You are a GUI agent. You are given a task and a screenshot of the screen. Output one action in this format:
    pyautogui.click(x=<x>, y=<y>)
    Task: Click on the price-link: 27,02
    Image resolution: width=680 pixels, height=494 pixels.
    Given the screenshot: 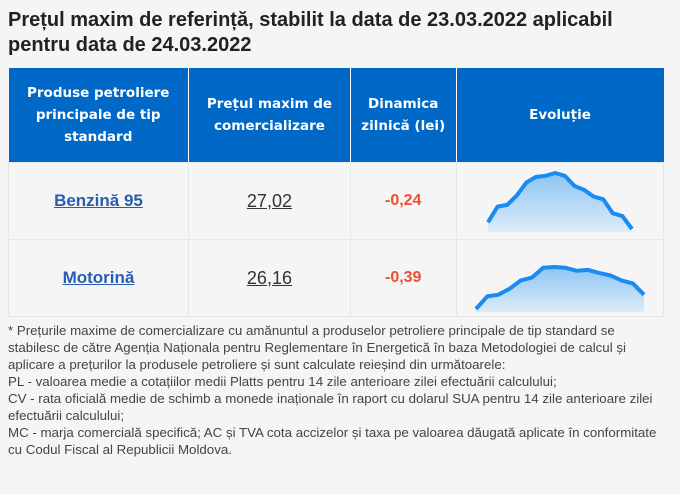 What is the action you would take?
    pyautogui.click(x=269, y=200)
    